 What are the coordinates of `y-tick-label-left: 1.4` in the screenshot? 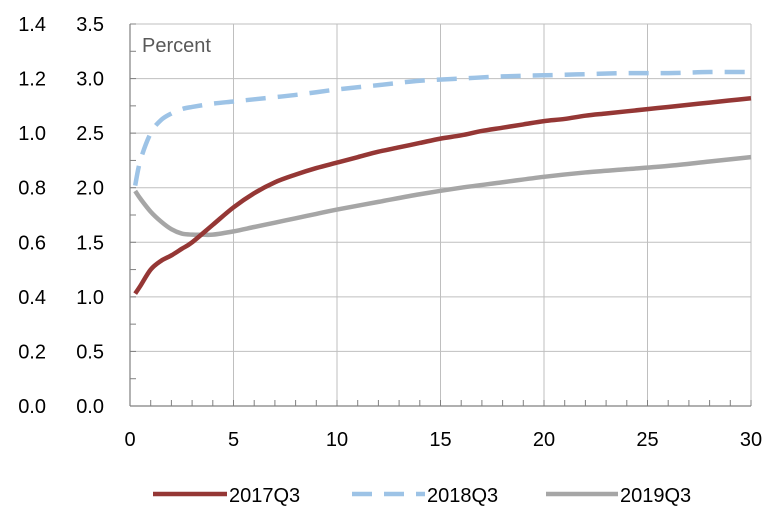 It's located at (32, 25).